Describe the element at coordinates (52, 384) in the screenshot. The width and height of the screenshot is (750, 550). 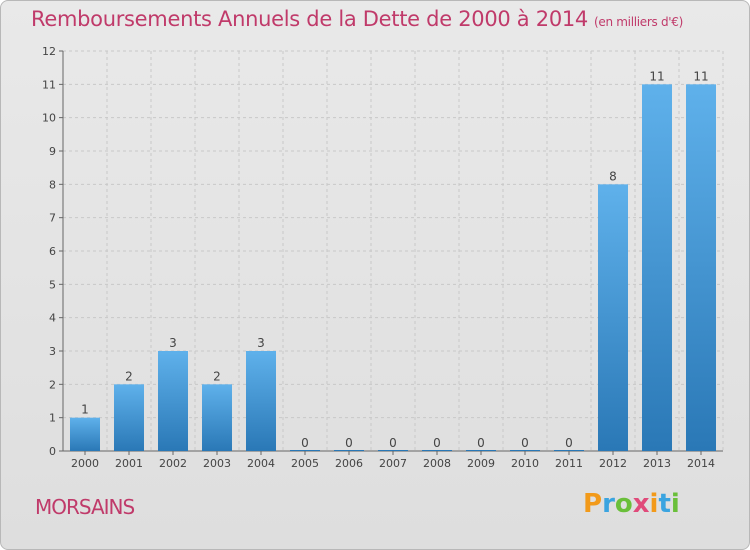
I see `y-tick-label: 2` at that location.